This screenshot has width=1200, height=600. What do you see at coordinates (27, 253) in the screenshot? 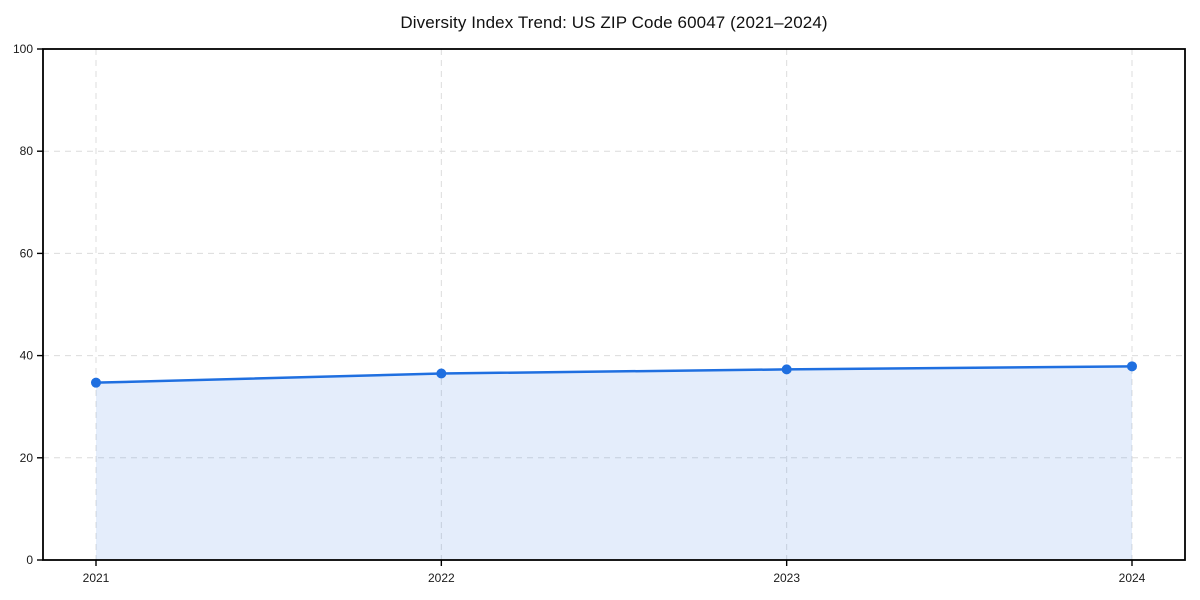
I see `y-tick-label: 60` at bounding box center [27, 253].